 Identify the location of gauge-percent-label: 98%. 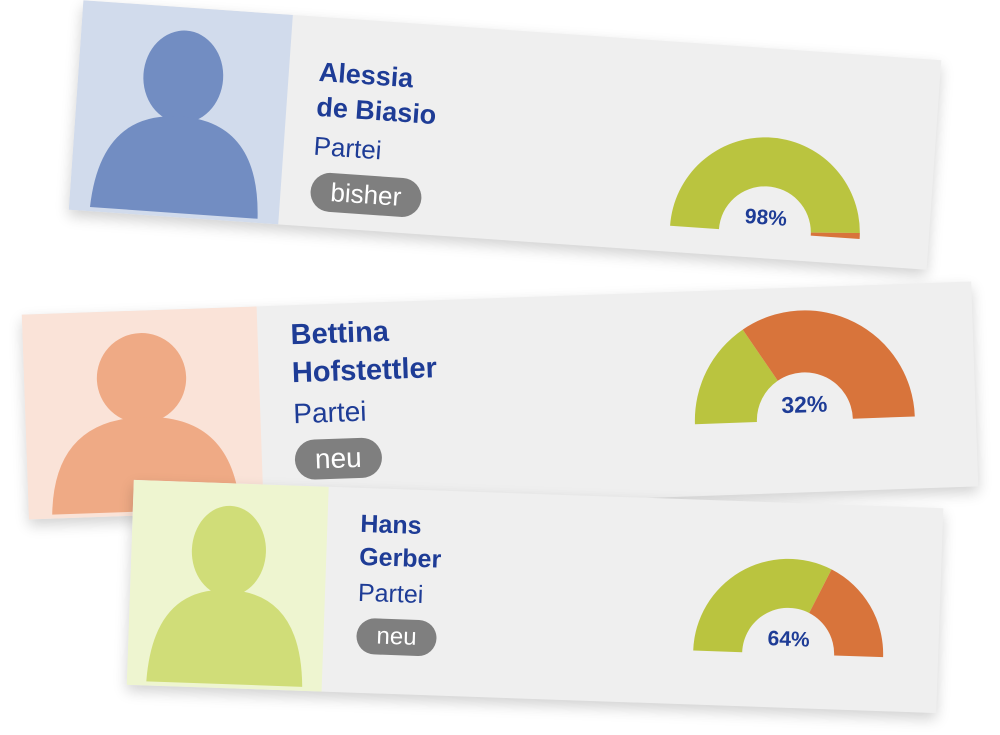
(766, 218).